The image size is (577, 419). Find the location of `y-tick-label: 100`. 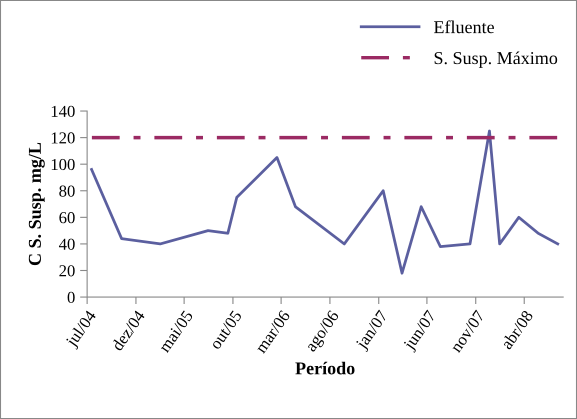

y-tick-label: 100 is located at coordinates (63, 164).